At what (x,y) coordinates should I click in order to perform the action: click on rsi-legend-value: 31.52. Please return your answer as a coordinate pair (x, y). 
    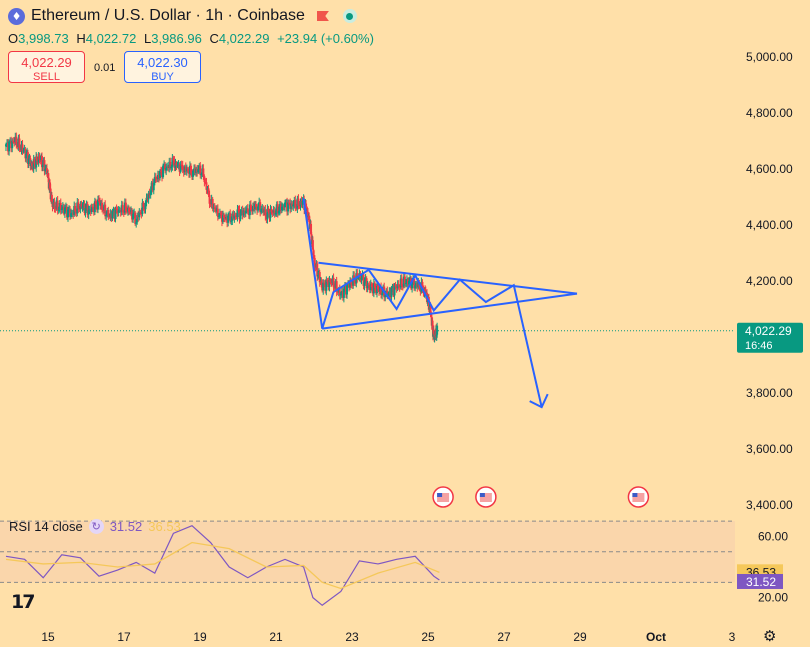
    Looking at the image, I should click on (126, 526).